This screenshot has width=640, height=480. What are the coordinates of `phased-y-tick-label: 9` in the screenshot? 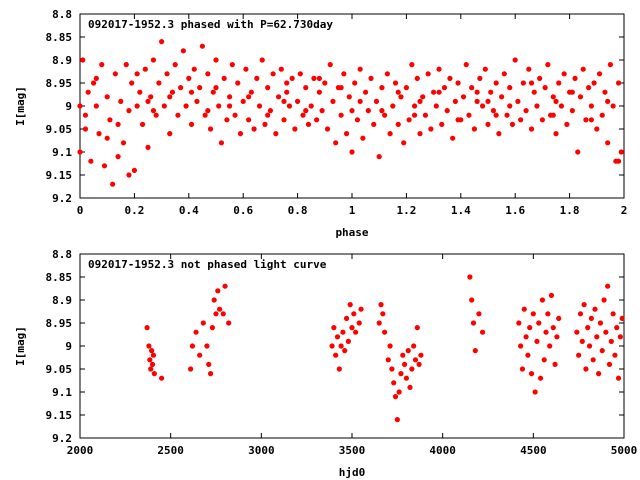 It's located at (68, 106).